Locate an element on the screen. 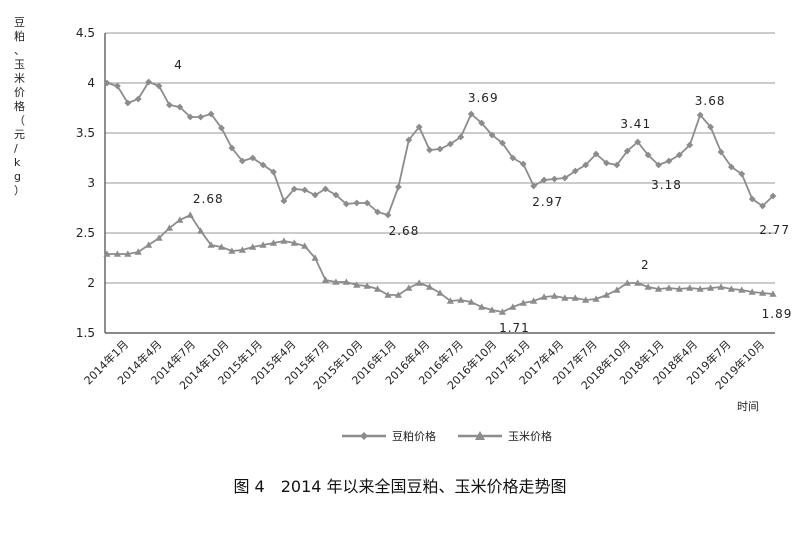  data-label: 3.68 is located at coordinates (710, 101).